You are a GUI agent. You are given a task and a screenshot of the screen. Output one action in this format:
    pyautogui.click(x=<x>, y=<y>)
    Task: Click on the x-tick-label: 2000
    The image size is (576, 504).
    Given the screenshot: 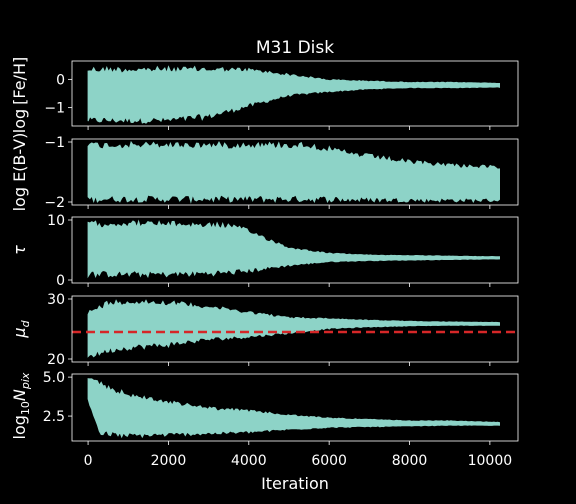 What is the action you would take?
    pyautogui.click(x=169, y=461)
    